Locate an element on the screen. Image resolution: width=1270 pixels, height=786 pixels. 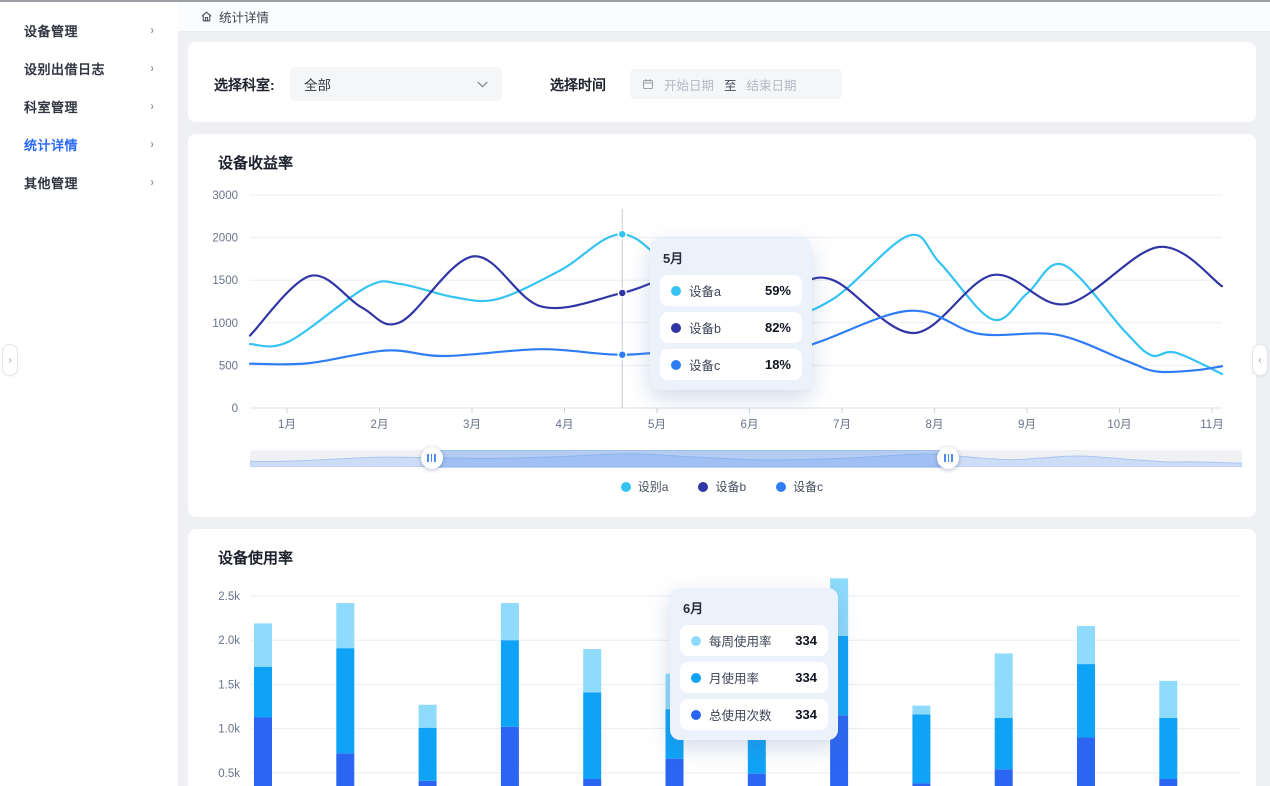
marker-dot-设备a is located at coordinates (622, 234).